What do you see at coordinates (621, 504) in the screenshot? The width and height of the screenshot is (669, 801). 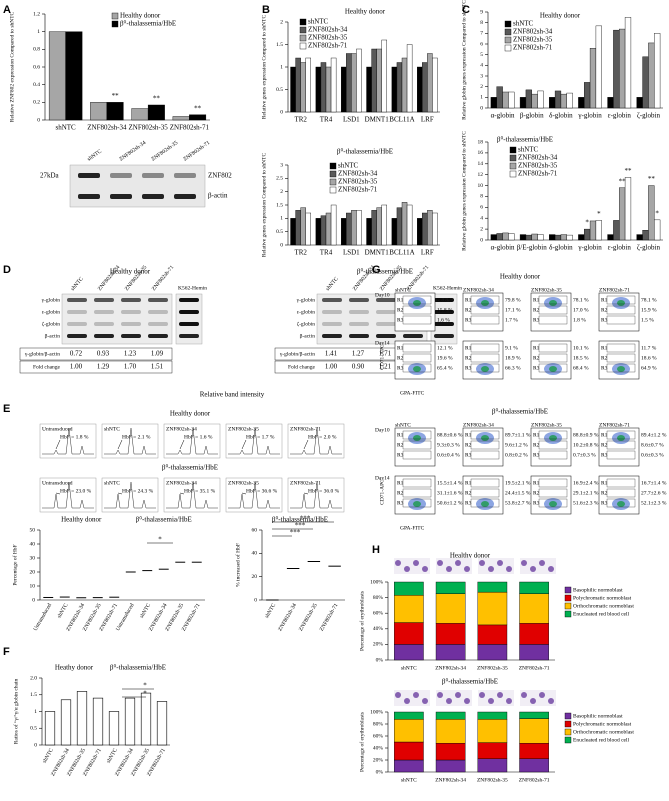 I see `cell-cloud` at bounding box center [621, 504].